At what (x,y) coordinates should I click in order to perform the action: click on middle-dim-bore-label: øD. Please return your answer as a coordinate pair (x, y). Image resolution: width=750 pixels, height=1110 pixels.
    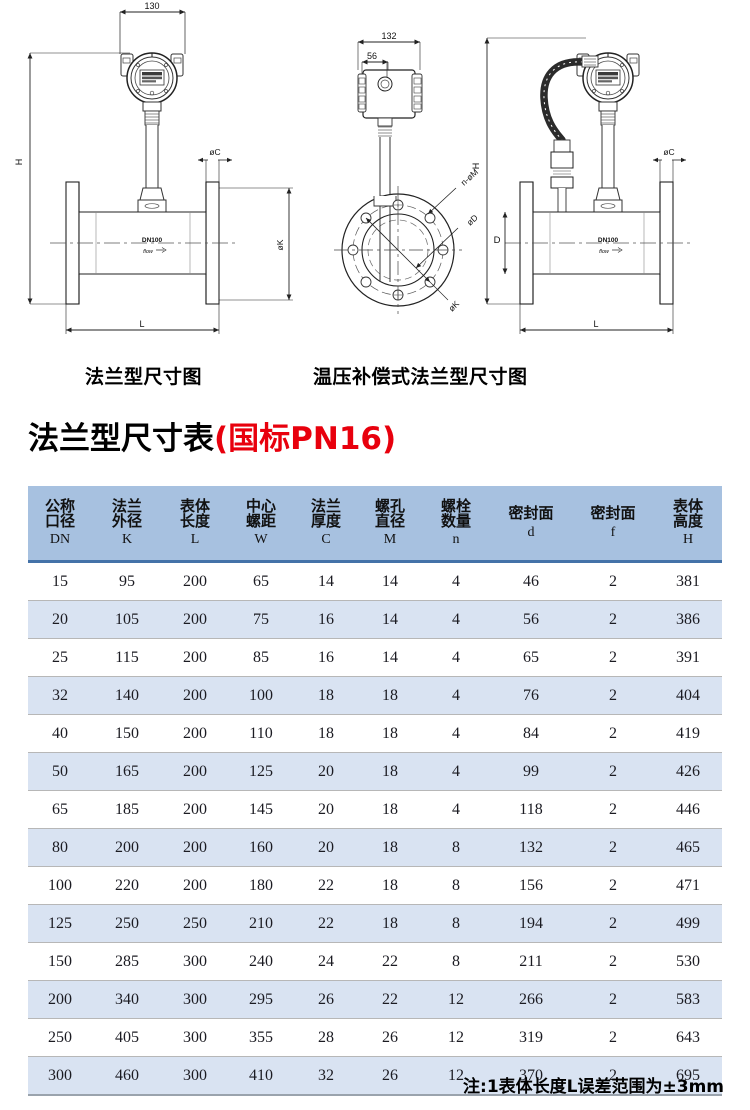
    Looking at the image, I should click on (472, 219).